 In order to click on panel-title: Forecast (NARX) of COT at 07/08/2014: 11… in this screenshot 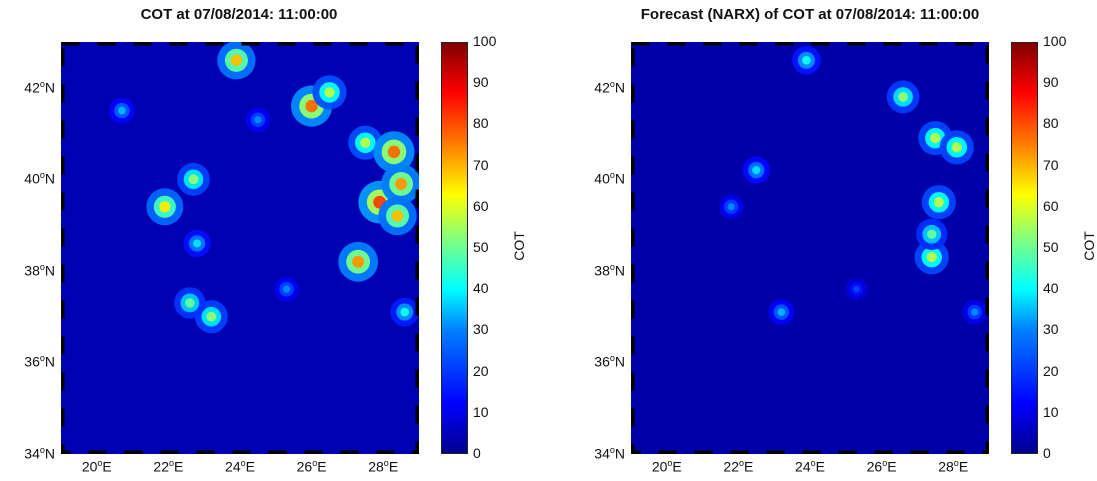, I will do `click(810, 14)`.